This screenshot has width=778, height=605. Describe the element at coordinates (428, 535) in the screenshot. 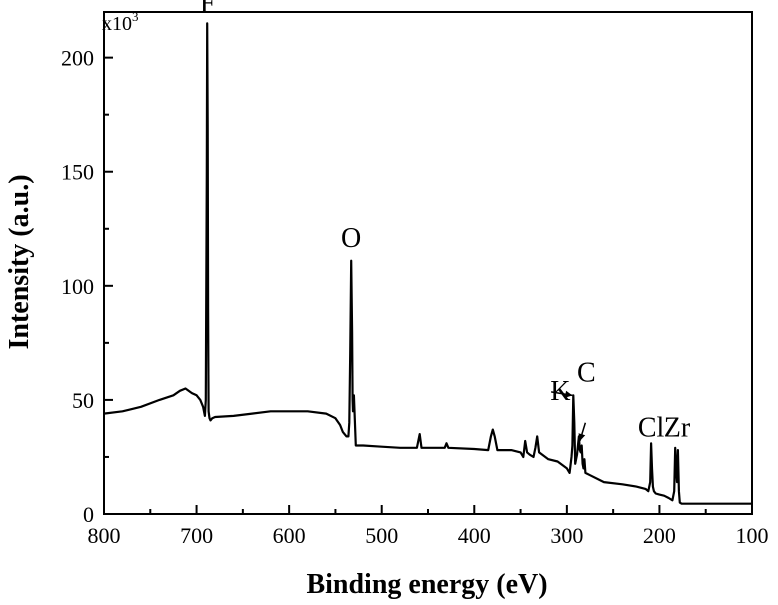

I see `x-tick-labels: 800 700 600 500 400 300 200 100` at that location.